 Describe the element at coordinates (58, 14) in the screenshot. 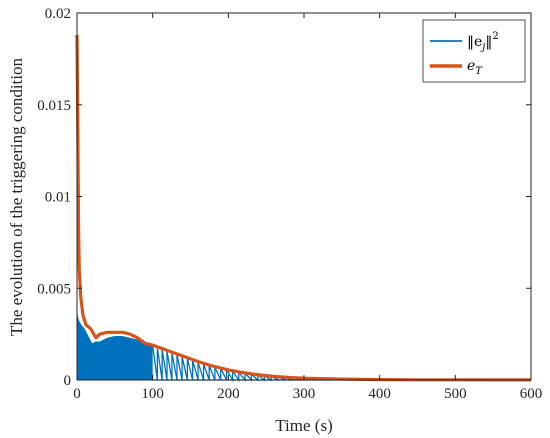

I see `y-tick-label: 0.02` at that location.